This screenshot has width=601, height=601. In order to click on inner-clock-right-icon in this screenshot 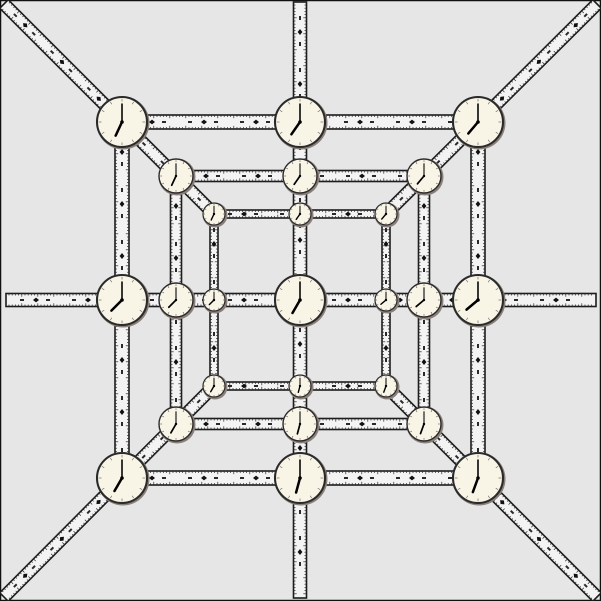, I will do `click(387, 301)`.